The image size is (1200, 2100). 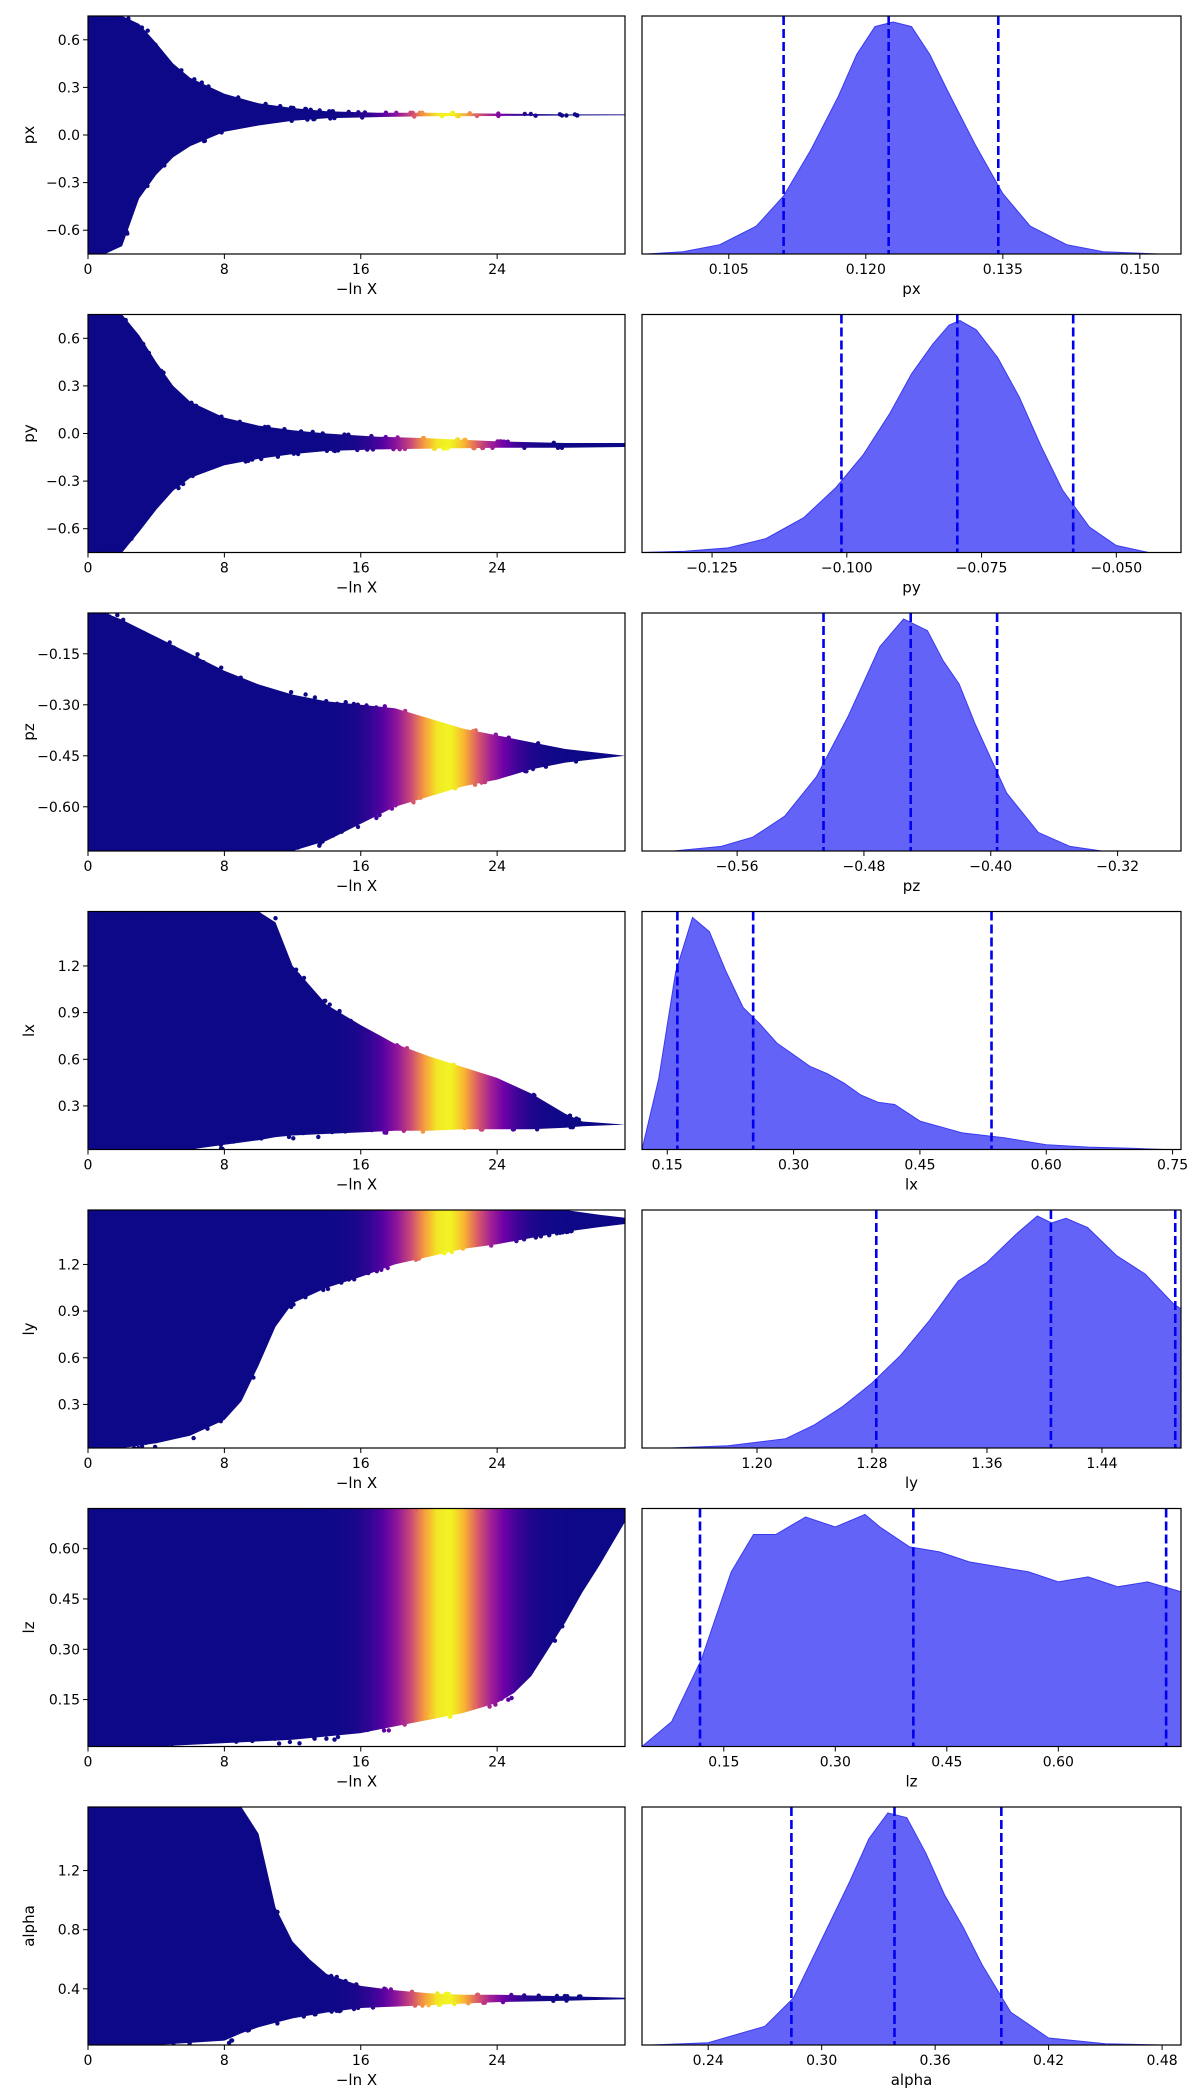 What do you see at coordinates (69, 41) in the screenshot?
I see `y-tick-label: 0.6` at bounding box center [69, 41].